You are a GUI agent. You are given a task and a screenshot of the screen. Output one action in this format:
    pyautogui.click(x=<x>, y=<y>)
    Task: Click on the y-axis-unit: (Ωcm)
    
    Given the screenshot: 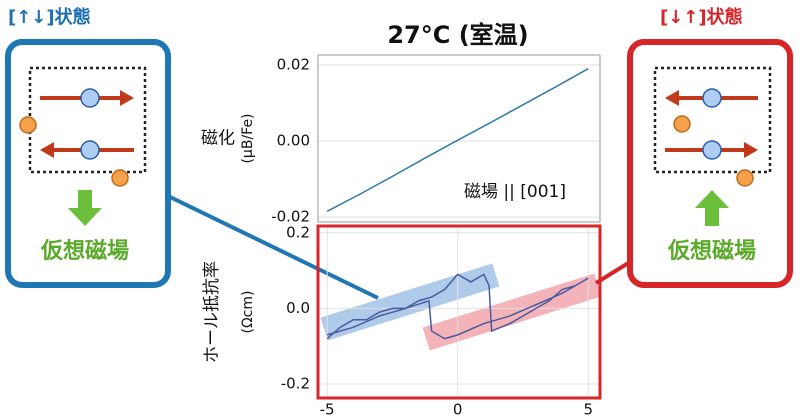 What is the action you would take?
    pyautogui.click(x=248, y=312)
    